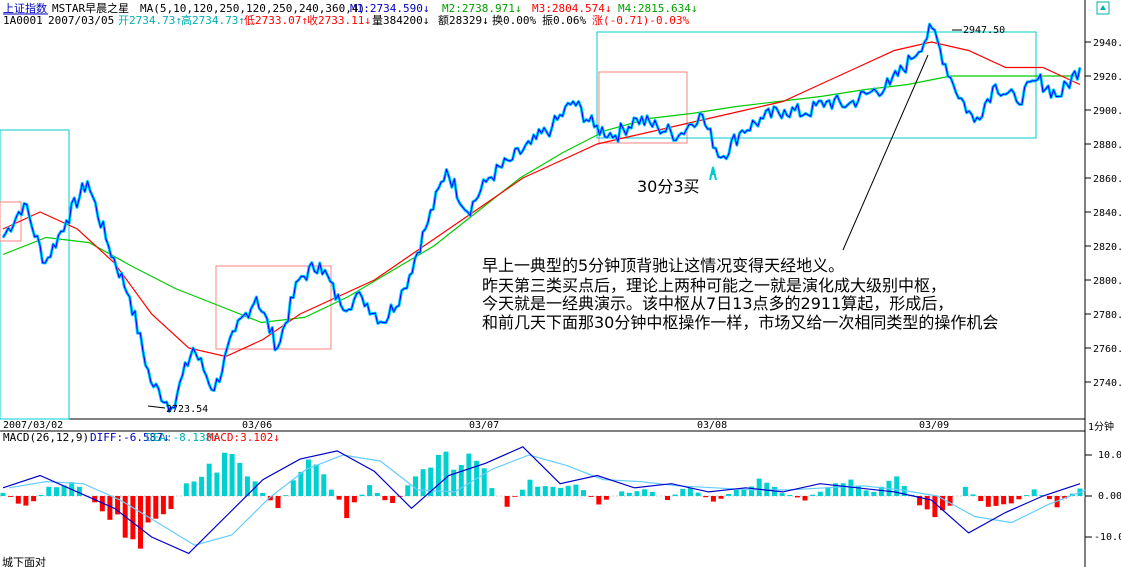 This screenshot has width=1121, height=567. Describe the element at coordinates (150, 20) in the screenshot. I see `open-price: 开2734.73↑` at that location.